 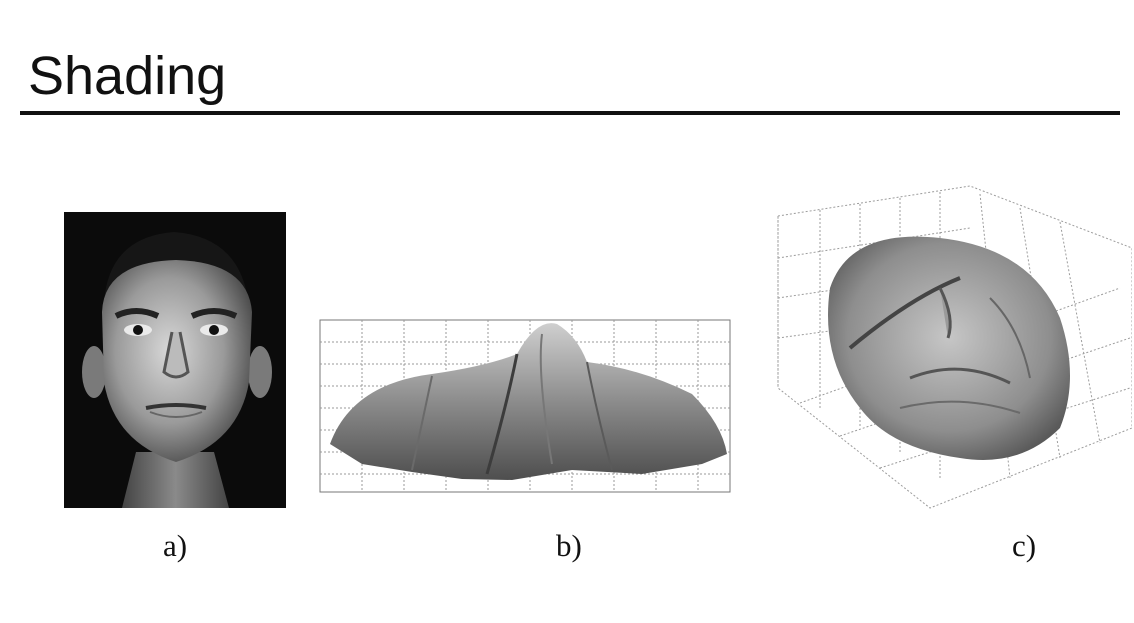 What do you see at coordinates (127, 76) in the screenshot?
I see `slide-title: Shading` at bounding box center [127, 76].